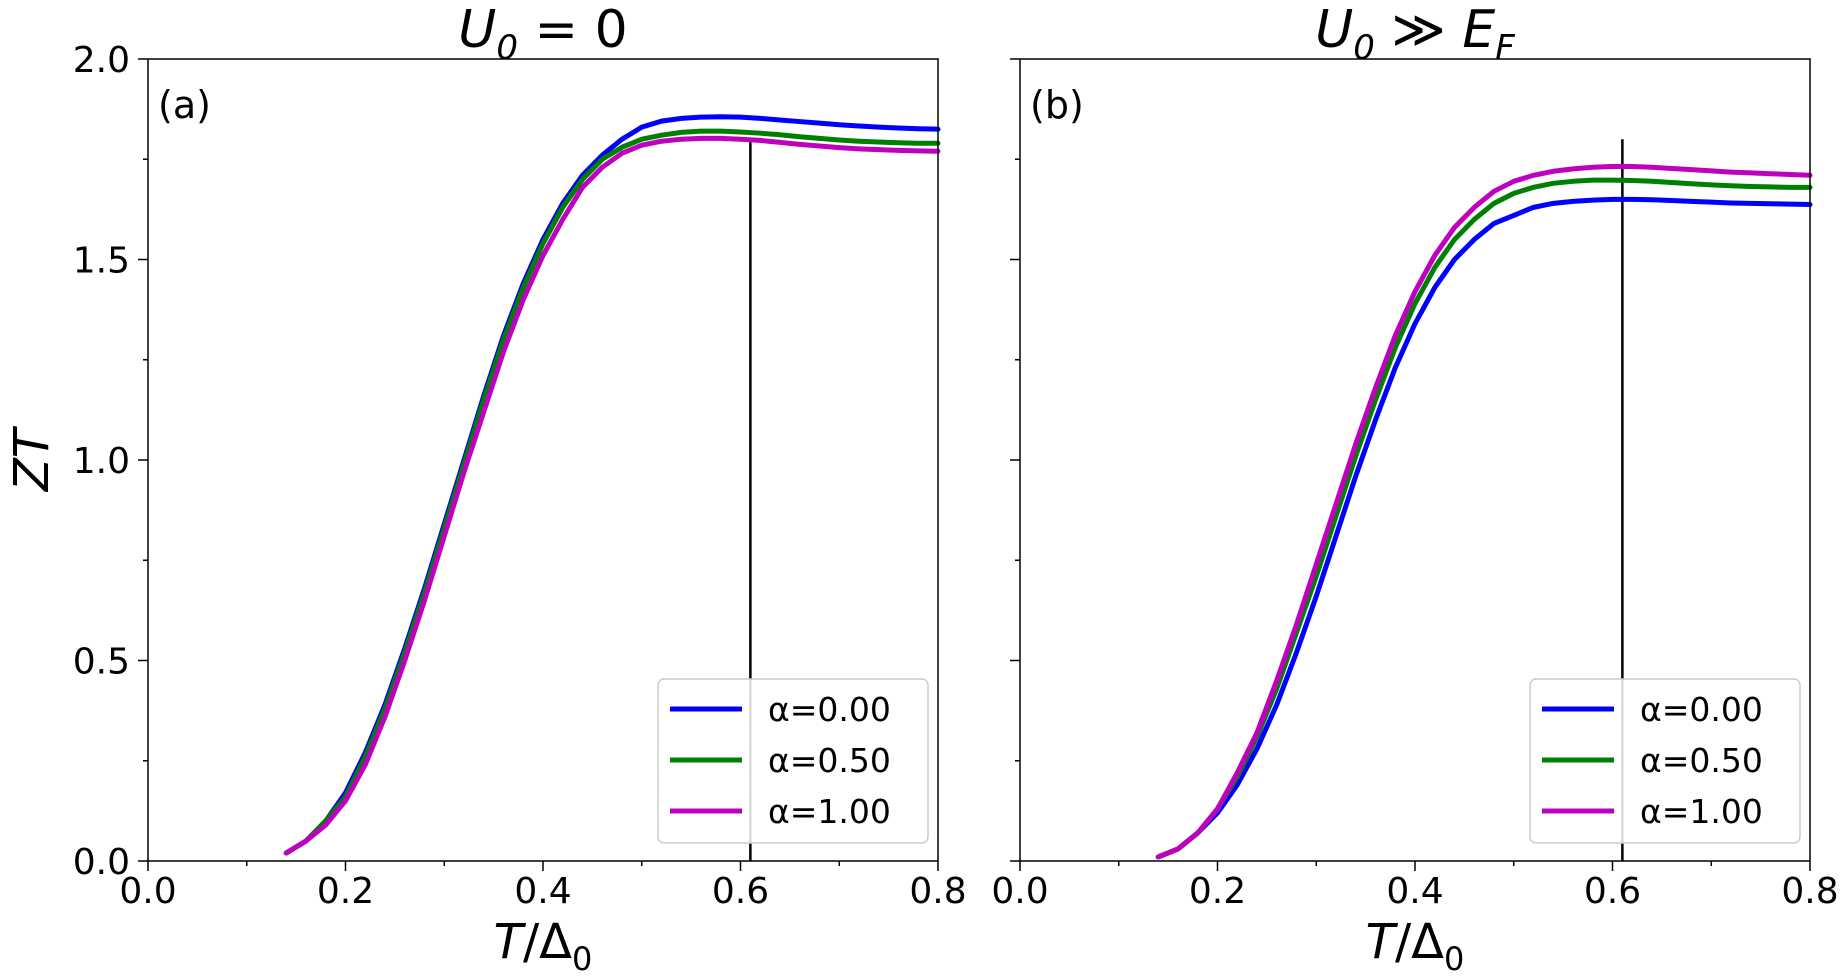  I want to click on panel-a-x-tick-label: 0.0, so click(147, 891).